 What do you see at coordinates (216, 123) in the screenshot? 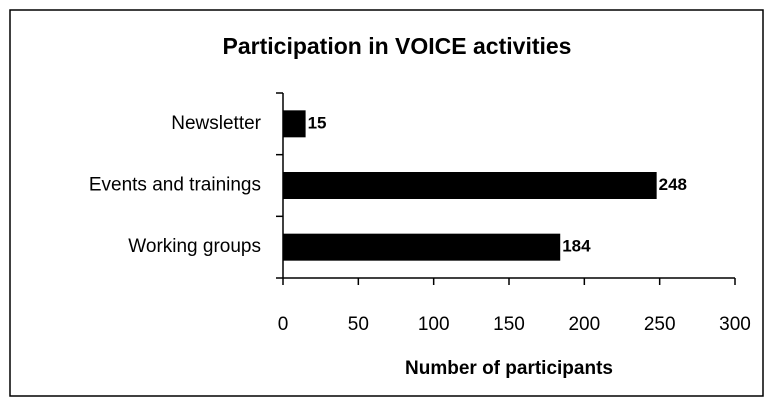
I see `y-tick-label: Newsletter` at bounding box center [216, 123].